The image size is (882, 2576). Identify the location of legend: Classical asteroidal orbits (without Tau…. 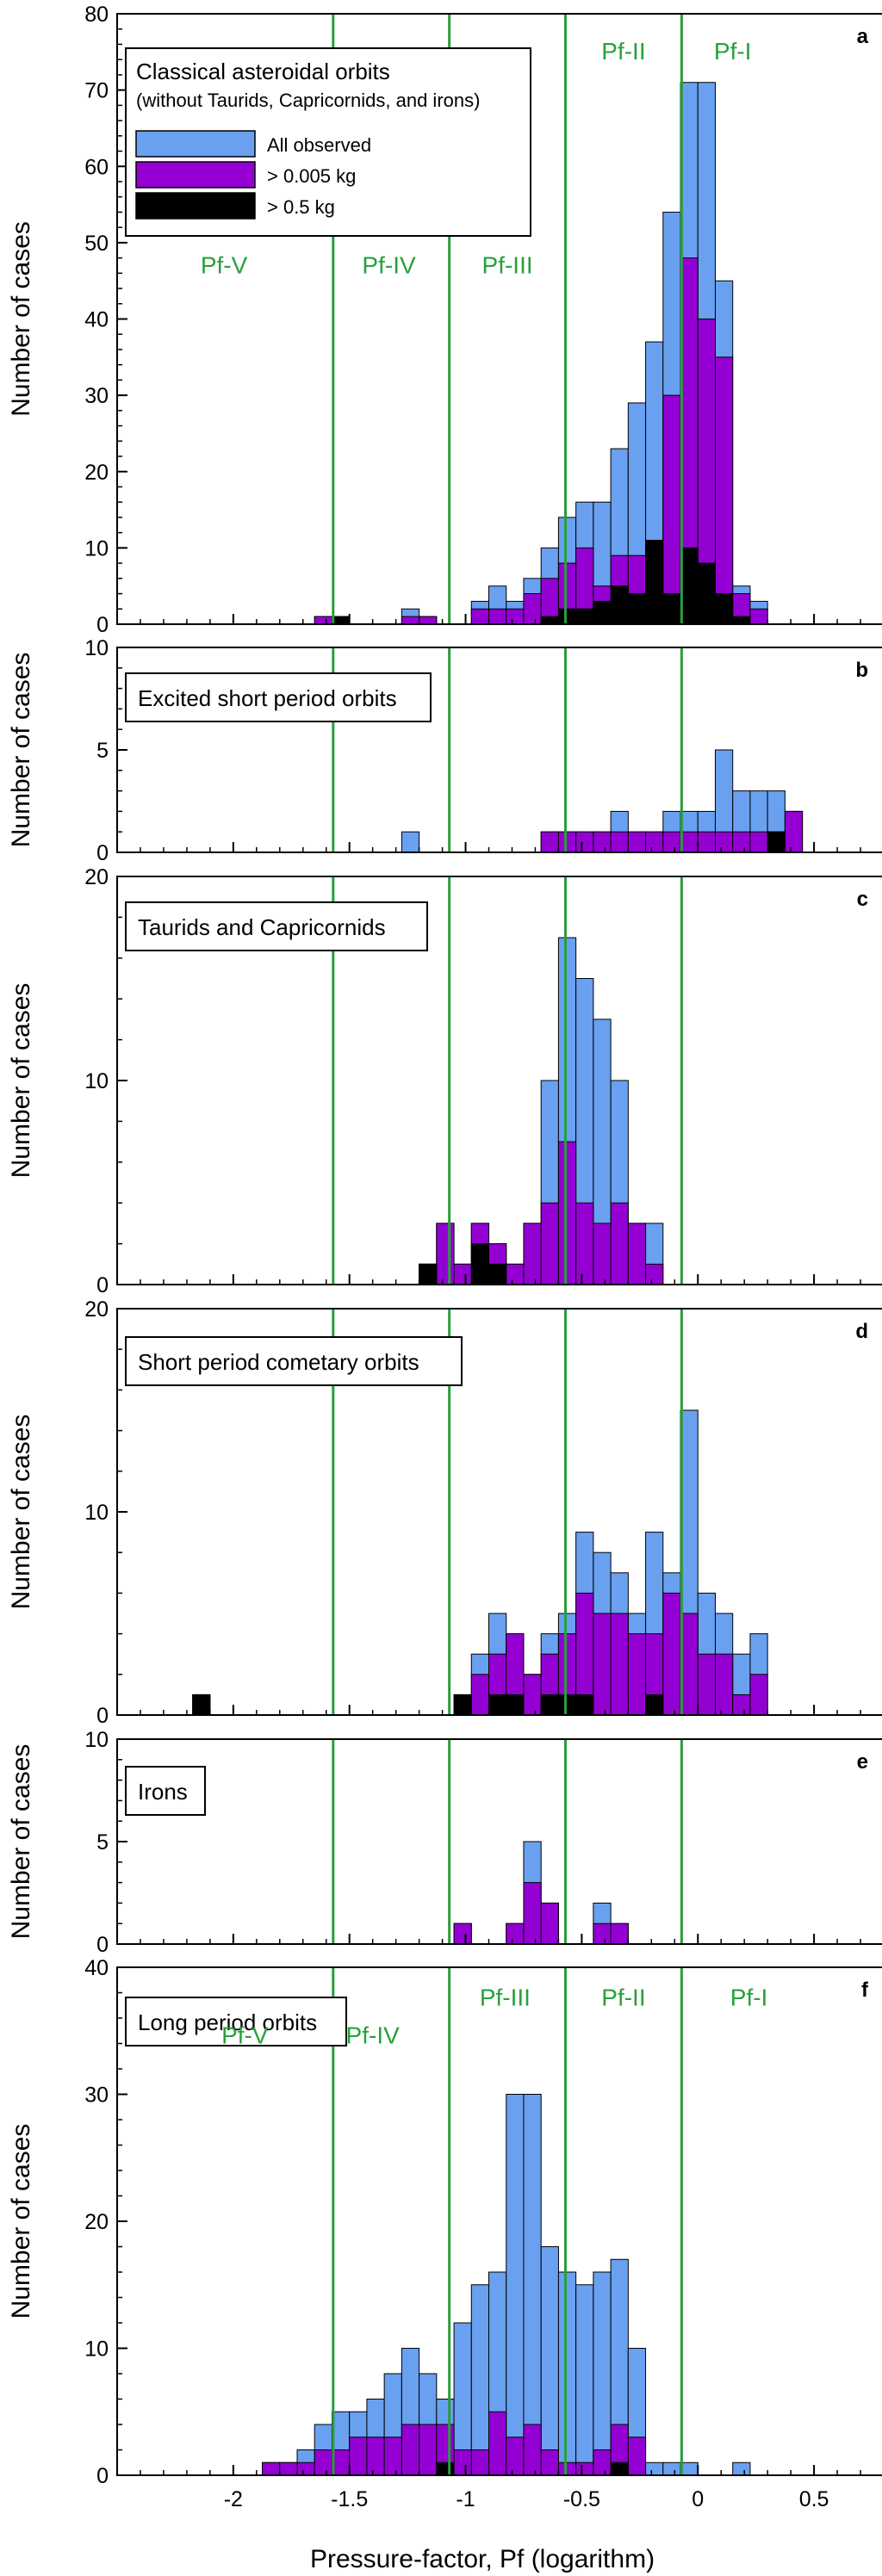
(328, 142).